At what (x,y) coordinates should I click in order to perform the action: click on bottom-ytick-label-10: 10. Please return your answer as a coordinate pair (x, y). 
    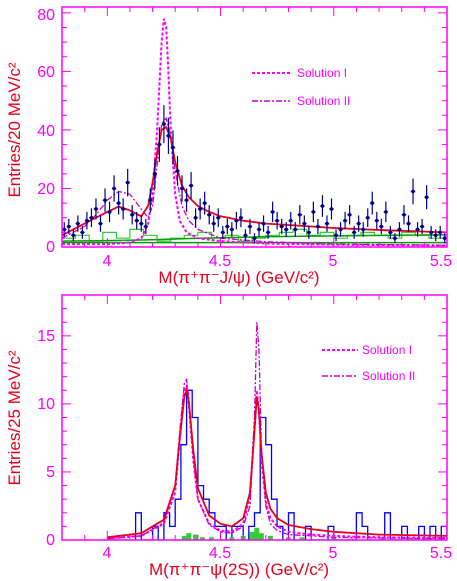
    Looking at the image, I should click on (46, 404).